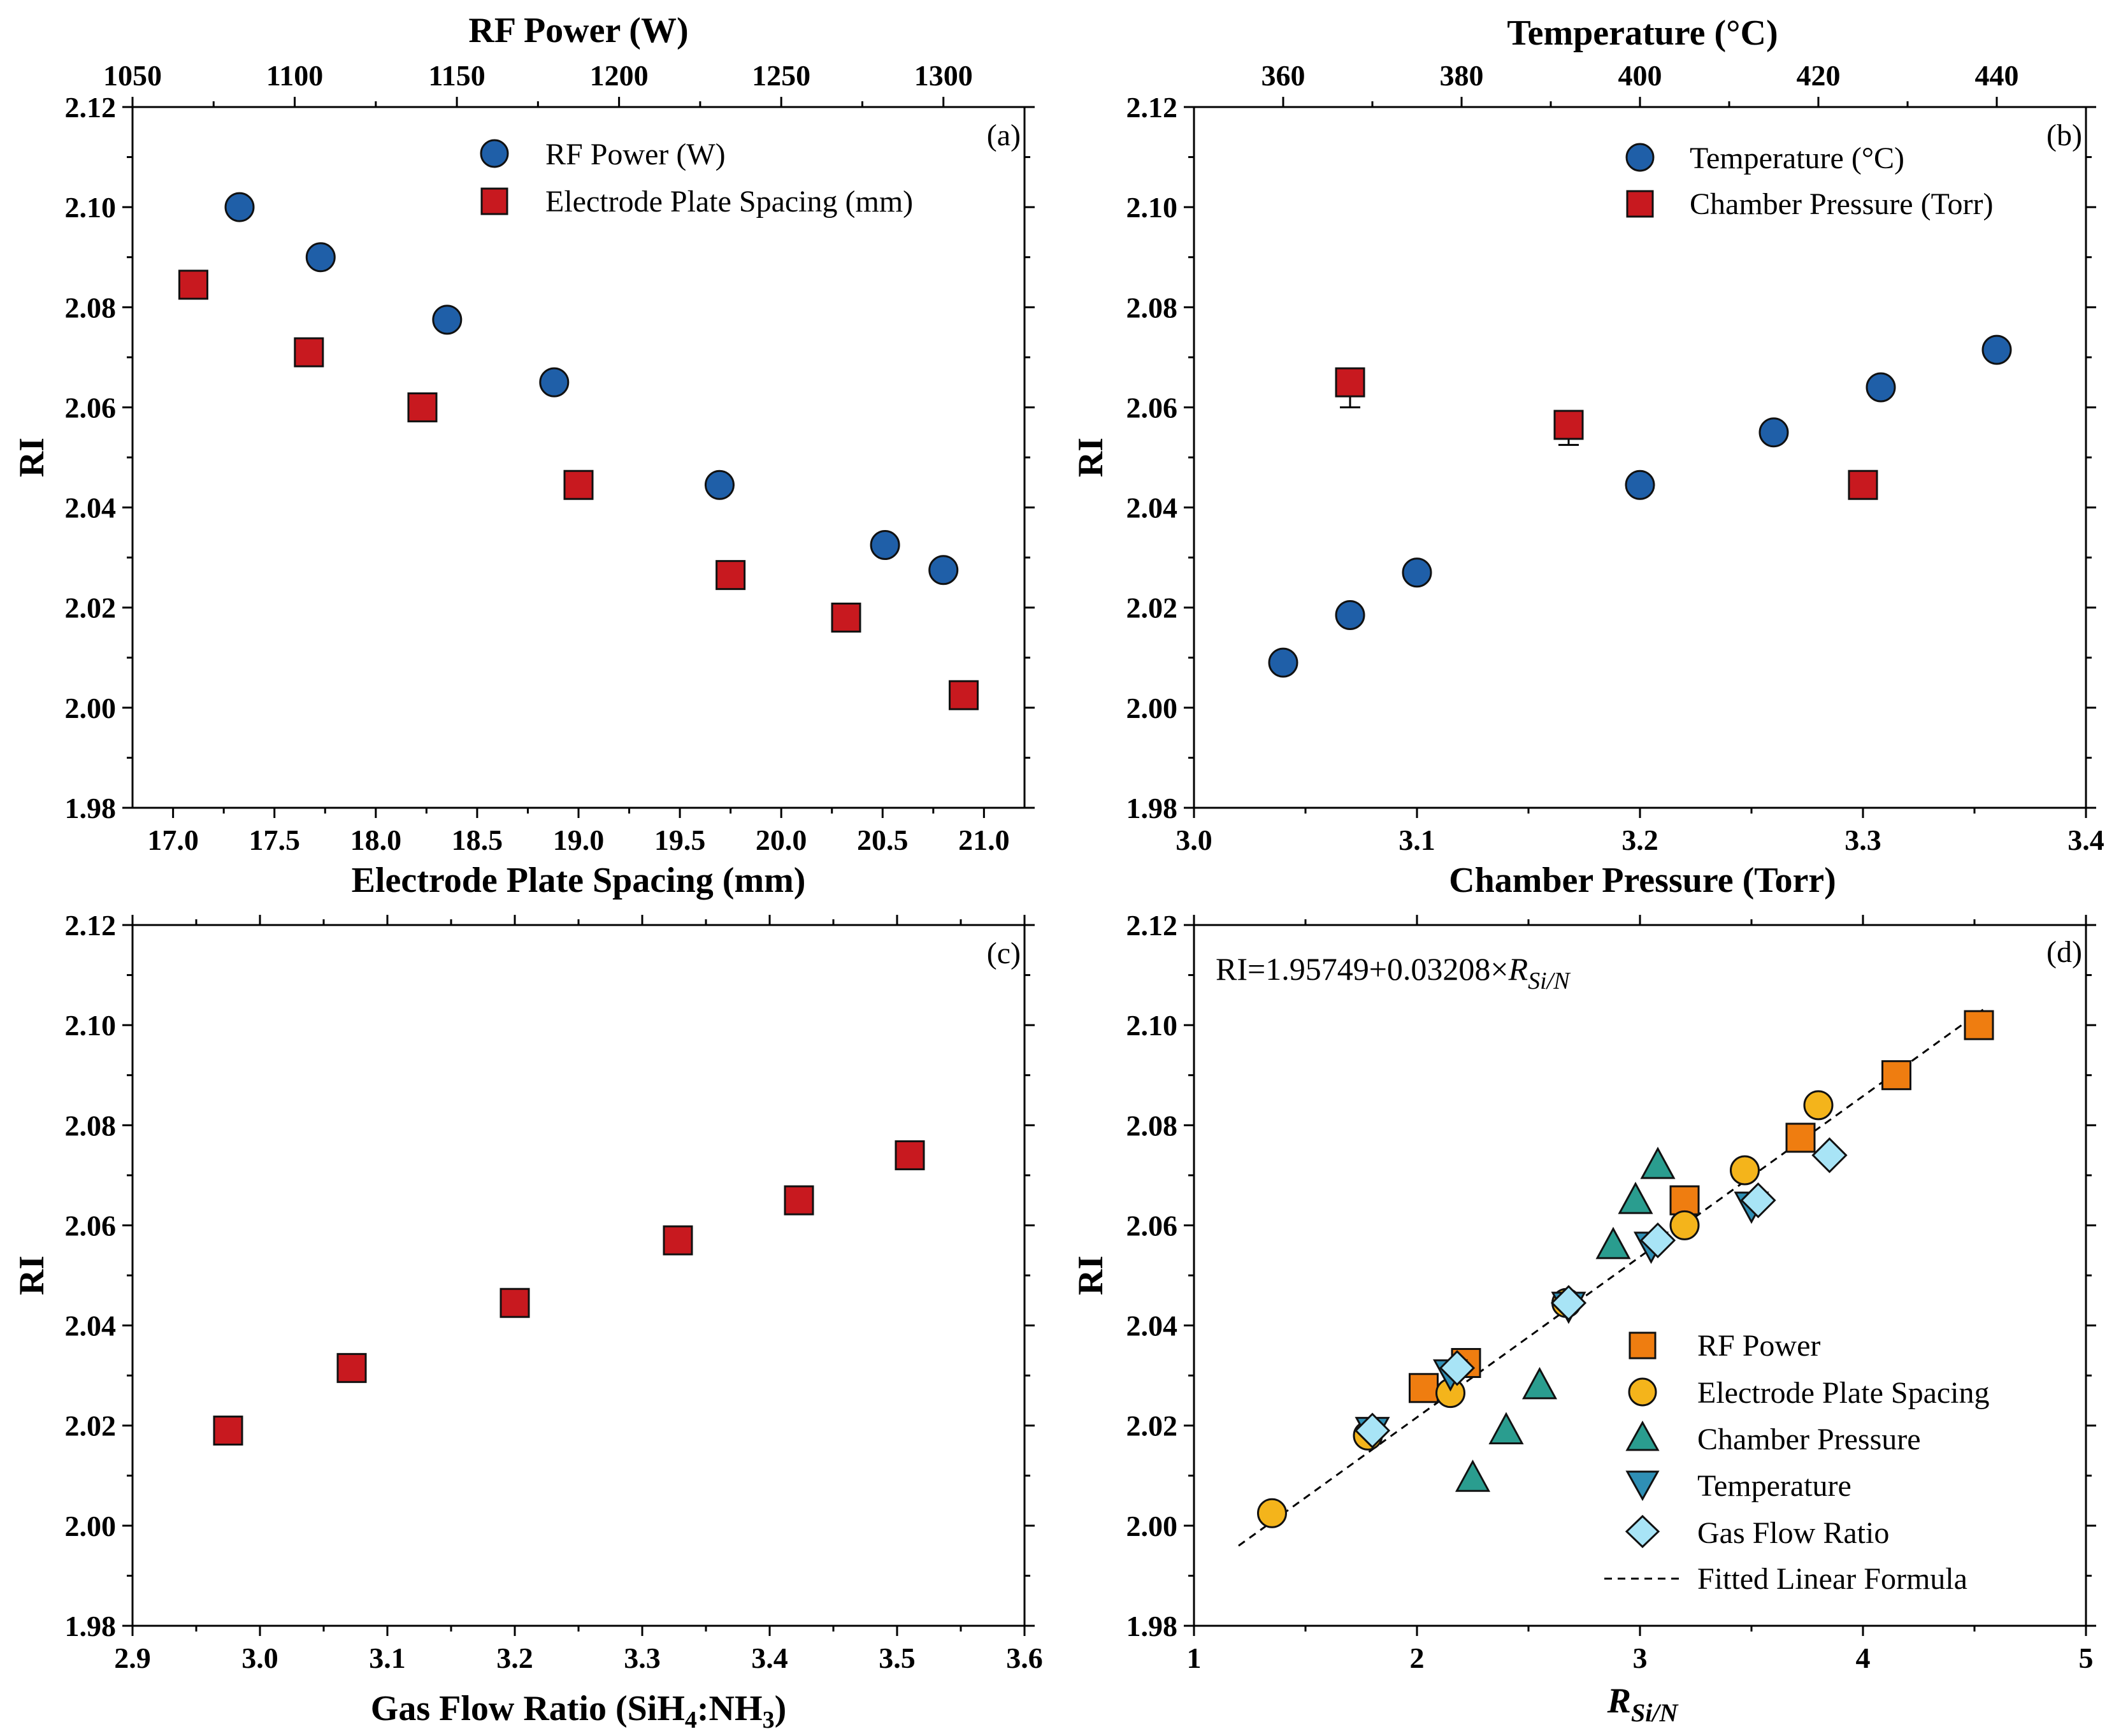 This screenshot has height=1736, width=2114. Describe the element at coordinates (494, 201) in the screenshot. I see `panel-a-legend-marker-square` at that location.